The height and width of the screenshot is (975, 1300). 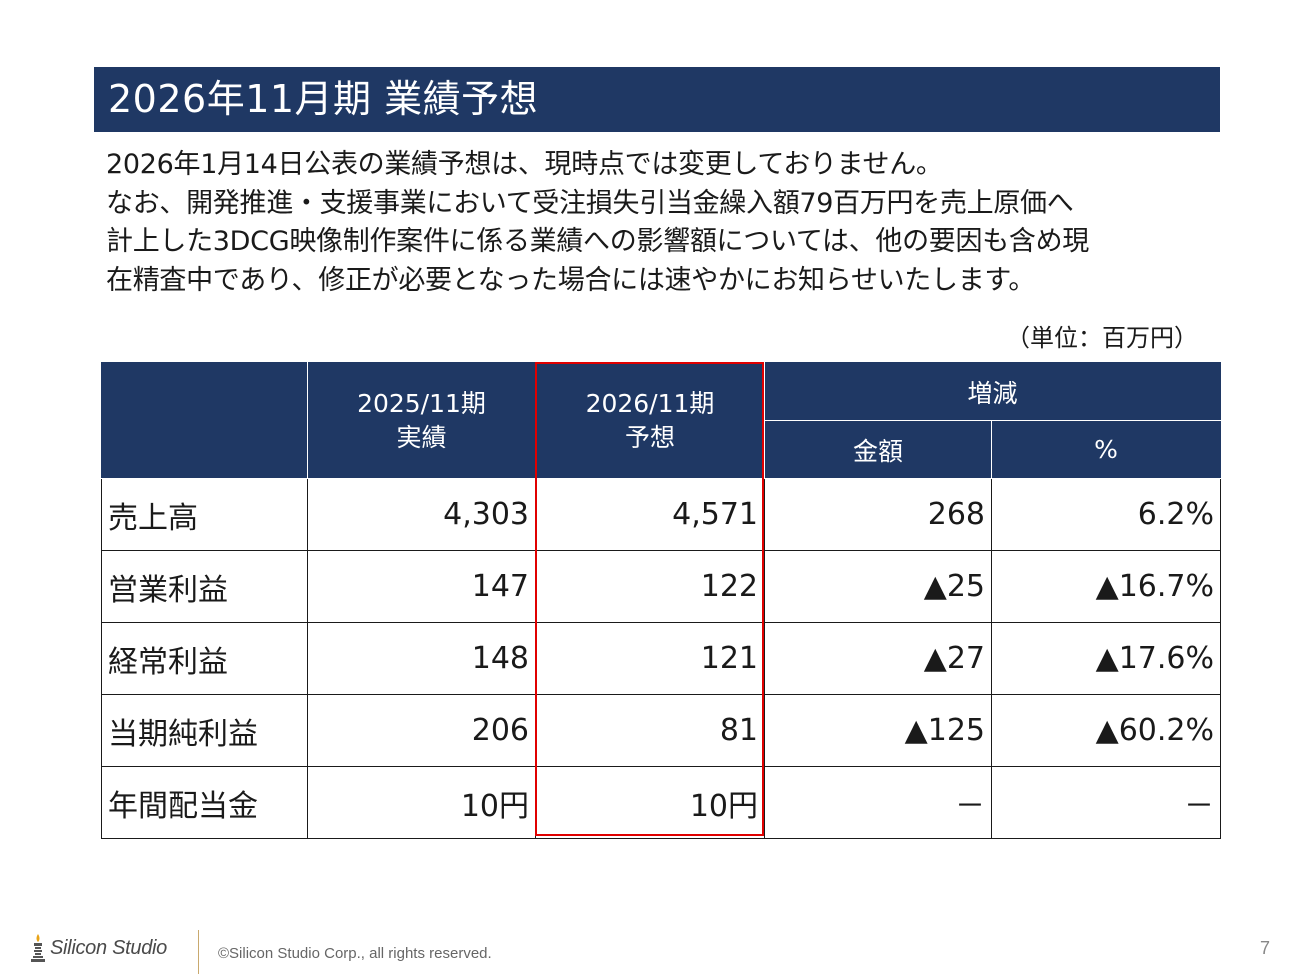 I want to click on header-prev-type: 実績, so click(x=421, y=437).